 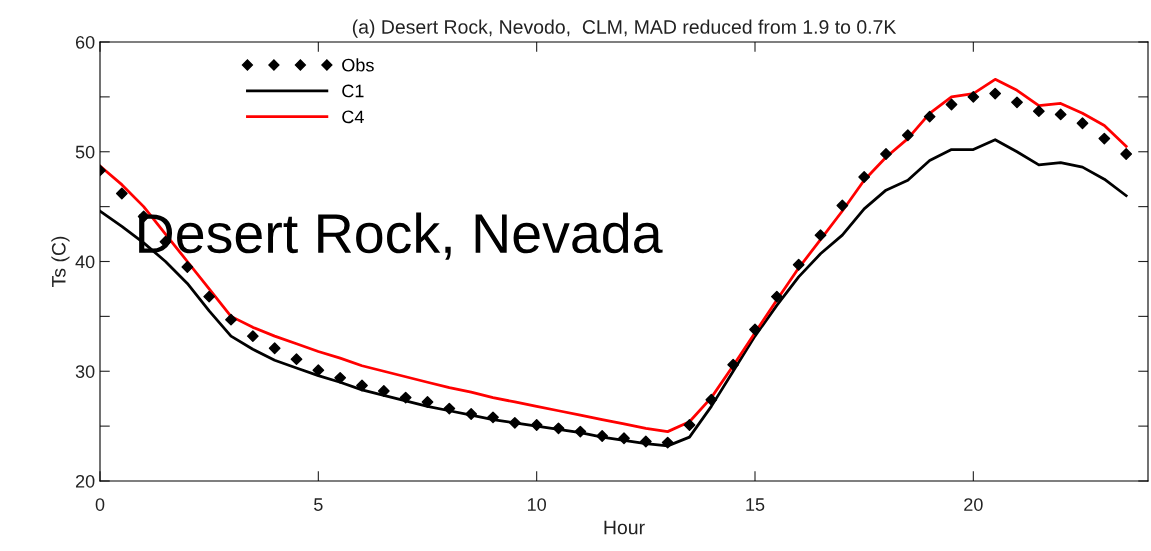 I want to click on x-tick-label: 5, so click(x=318, y=504).